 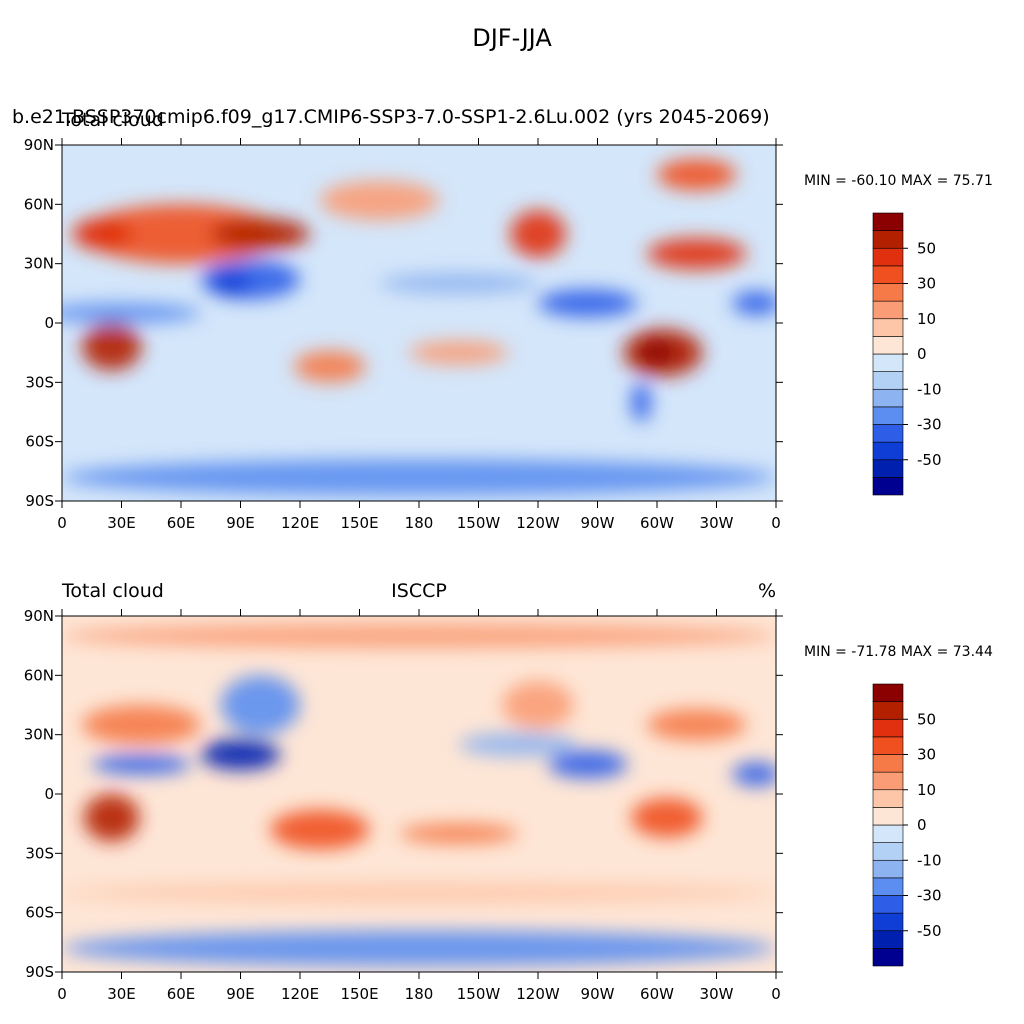 What do you see at coordinates (300, 523) in the screenshot?
I see `x-tick-label: 120E` at bounding box center [300, 523].